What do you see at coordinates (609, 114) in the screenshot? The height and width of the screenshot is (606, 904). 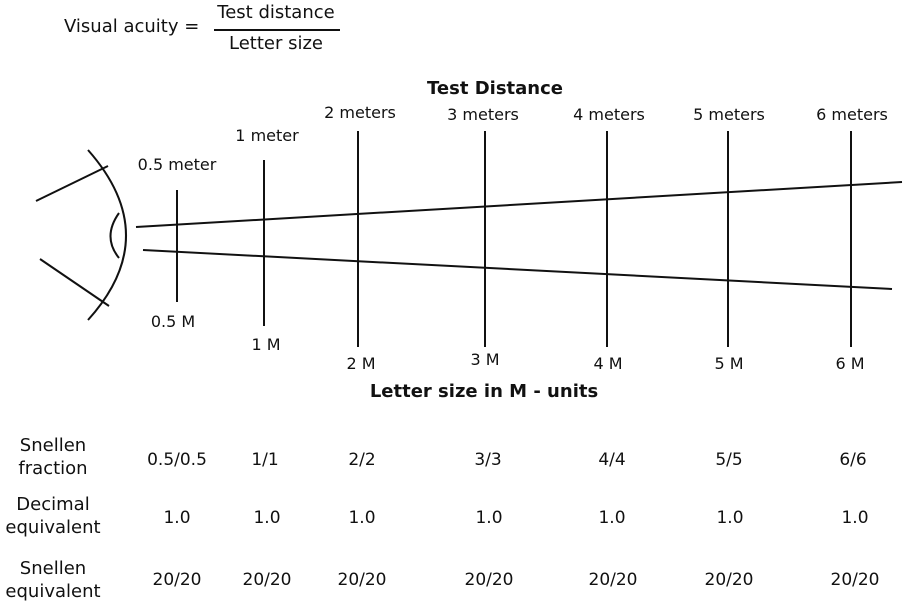 I see `distance-label: 4 meters` at bounding box center [609, 114].